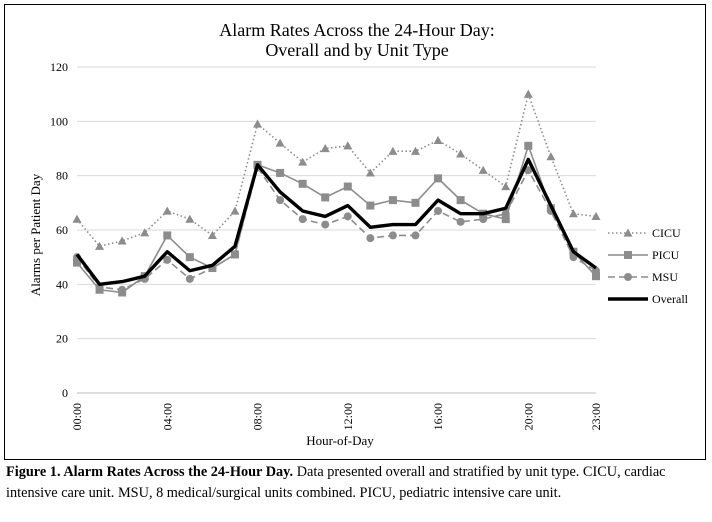 The height and width of the screenshot is (522, 712). What do you see at coordinates (628, 255) in the screenshot?
I see `legend-marker-picu` at bounding box center [628, 255].